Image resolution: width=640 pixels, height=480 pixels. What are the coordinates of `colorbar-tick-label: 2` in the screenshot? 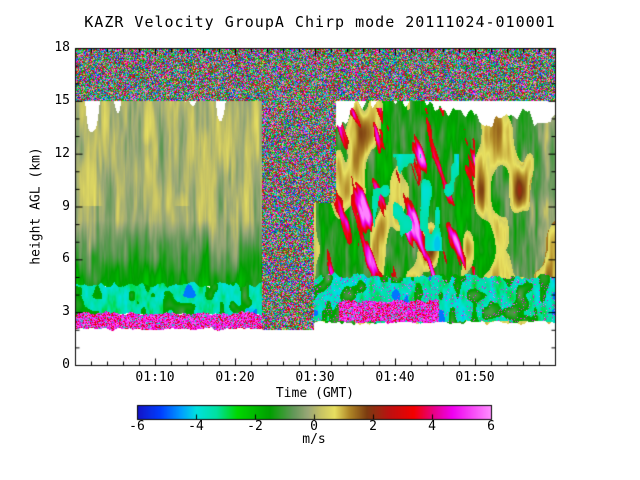 It's located at (373, 426).